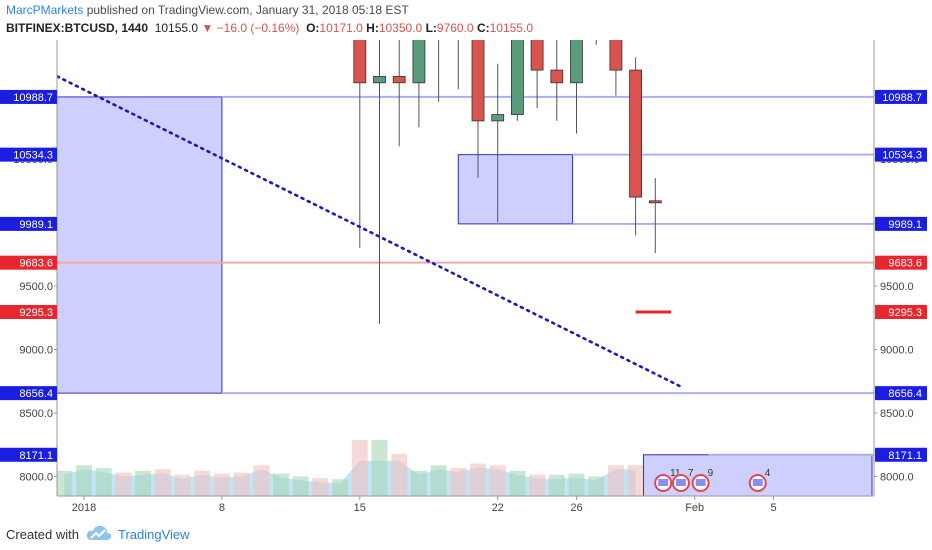  Describe the element at coordinates (140, 245) in the screenshot. I see `zone-blue` at that location.